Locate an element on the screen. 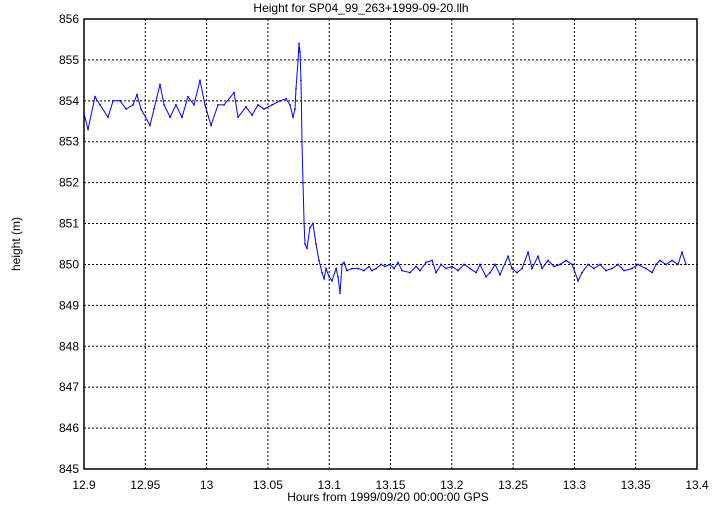 Image resolution: width=721 pixels, height=510 pixels. y-tick-label: 848 is located at coordinates (69, 346).